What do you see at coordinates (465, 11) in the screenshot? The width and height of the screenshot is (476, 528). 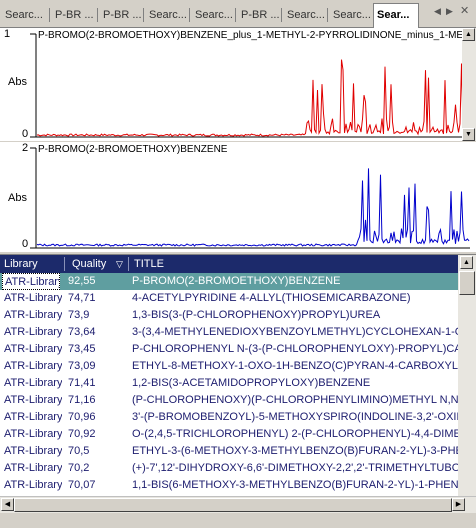 I see `close-tab-icon: ✕` at bounding box center [465, 11].